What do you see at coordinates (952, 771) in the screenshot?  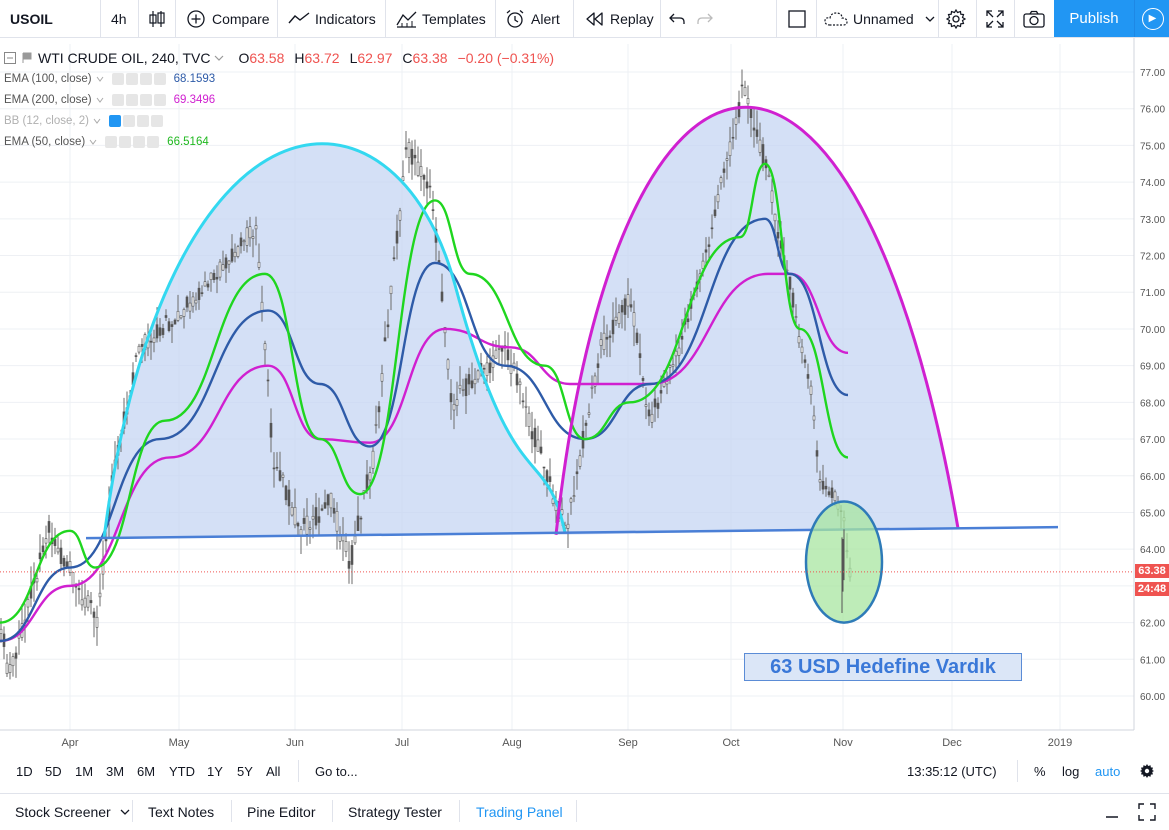 I see `timezone-button: 13:35:12 (UTC)` at bounding box center [952, 771].